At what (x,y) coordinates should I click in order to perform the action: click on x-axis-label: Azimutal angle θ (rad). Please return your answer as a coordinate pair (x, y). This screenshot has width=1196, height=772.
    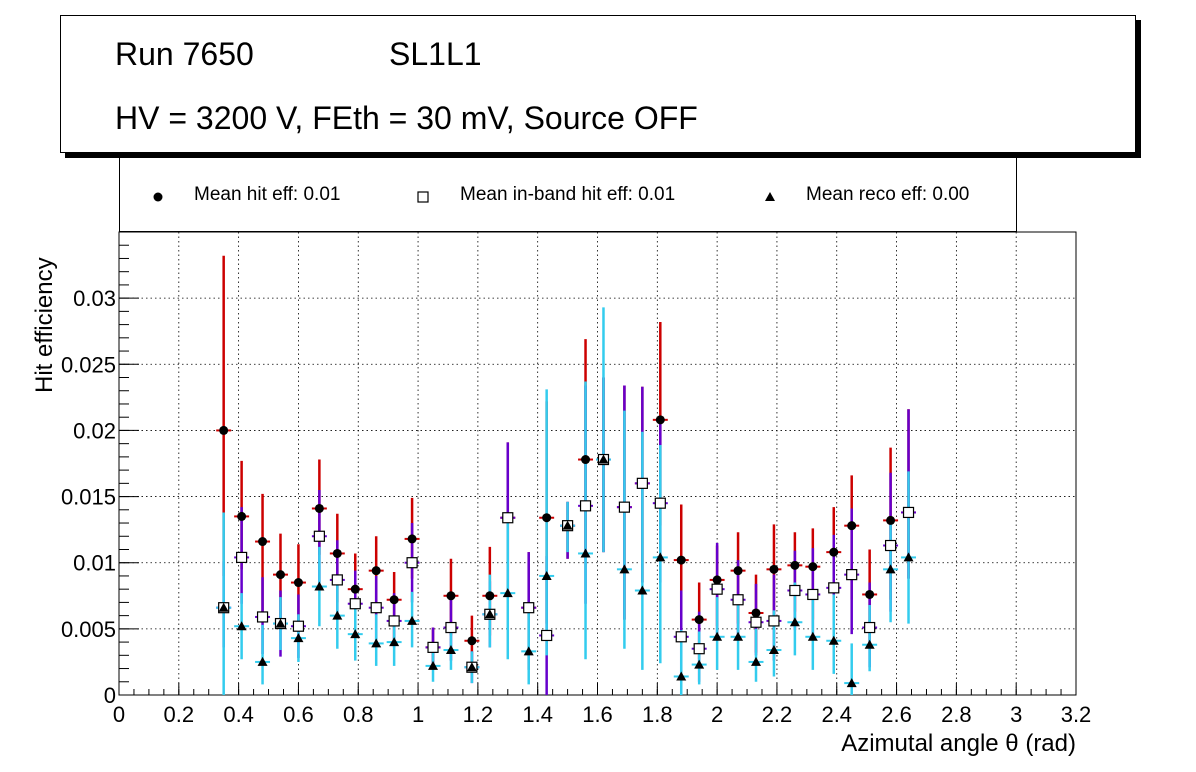
    Looking at the image, I should click on (958, 743).